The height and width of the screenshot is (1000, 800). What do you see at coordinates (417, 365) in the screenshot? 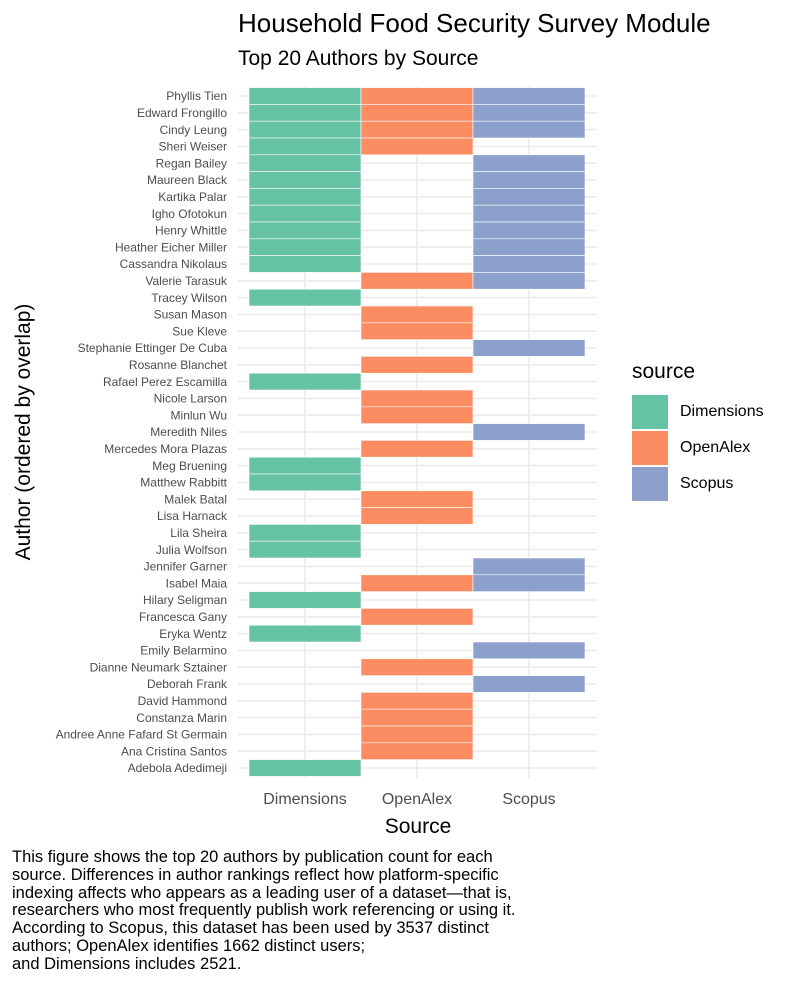
I see `tile-rosanne-blanchet-openalex` at bounding box center [417, 365].